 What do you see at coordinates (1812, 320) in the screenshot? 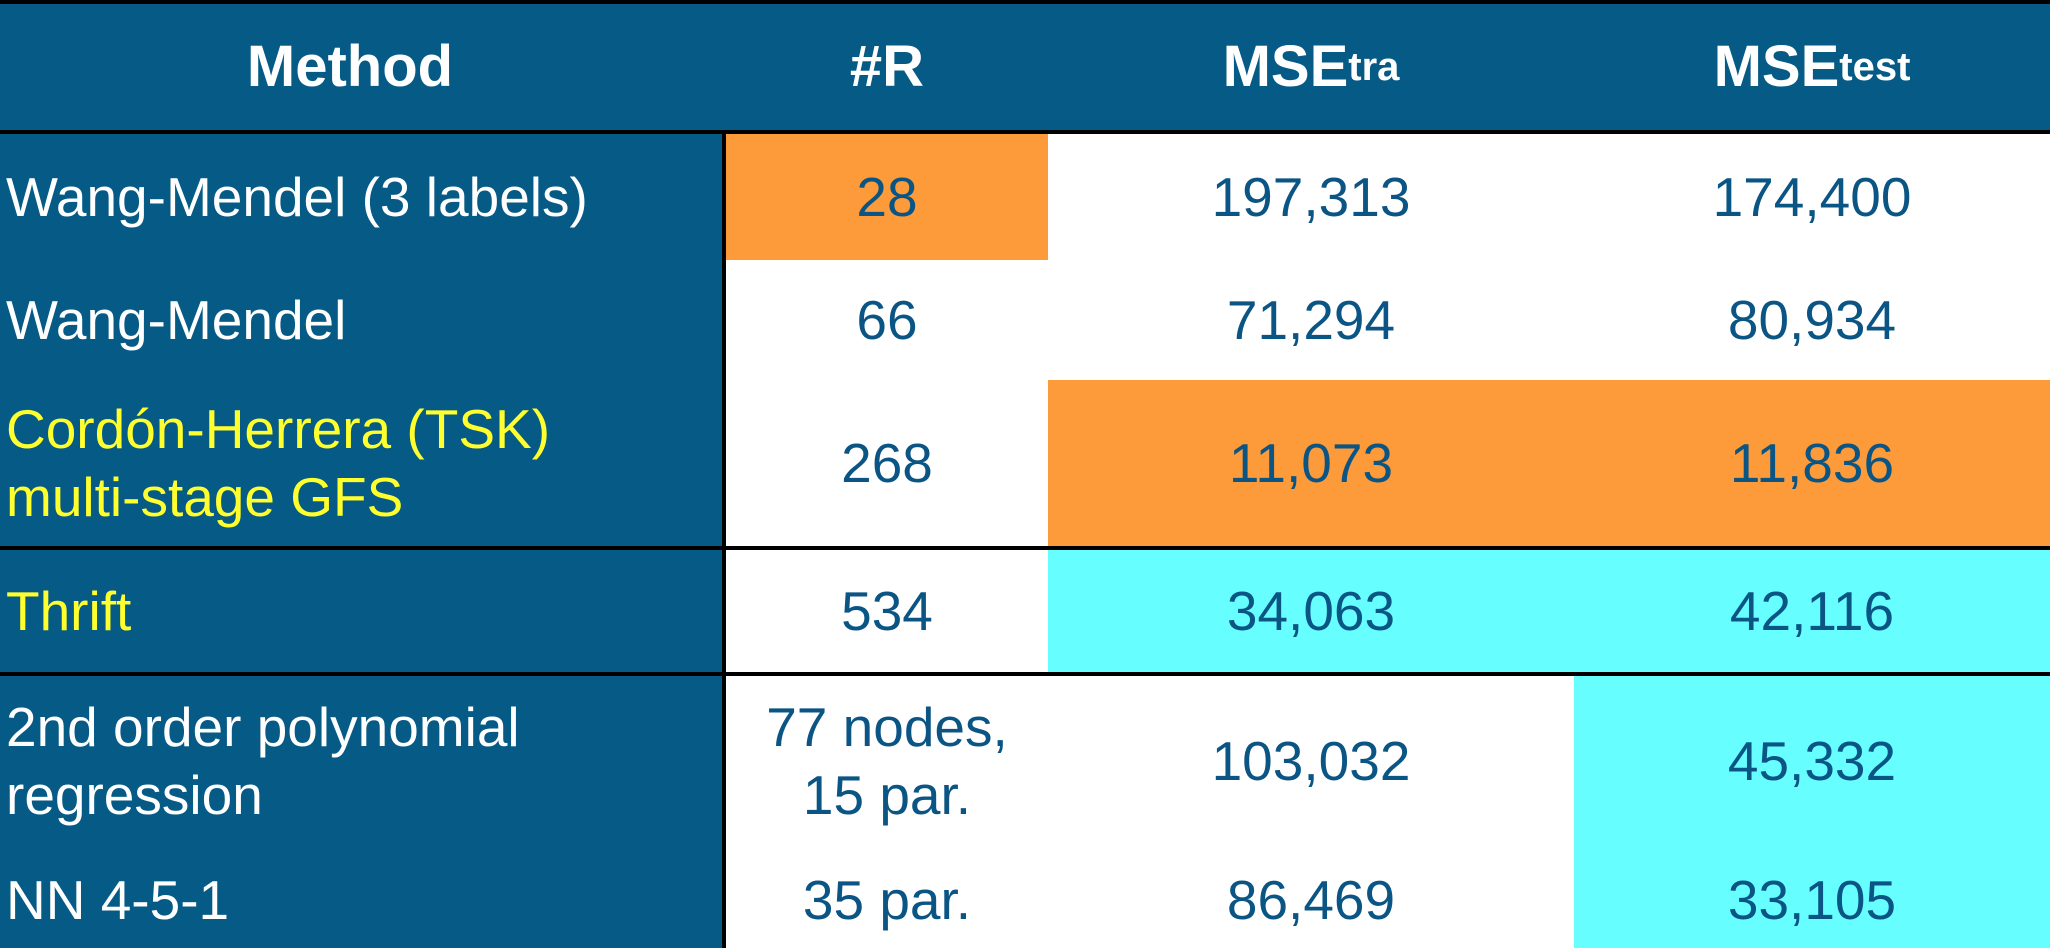
I see `mse-test-cell: 80,934` at bounding box center [1812, 320].